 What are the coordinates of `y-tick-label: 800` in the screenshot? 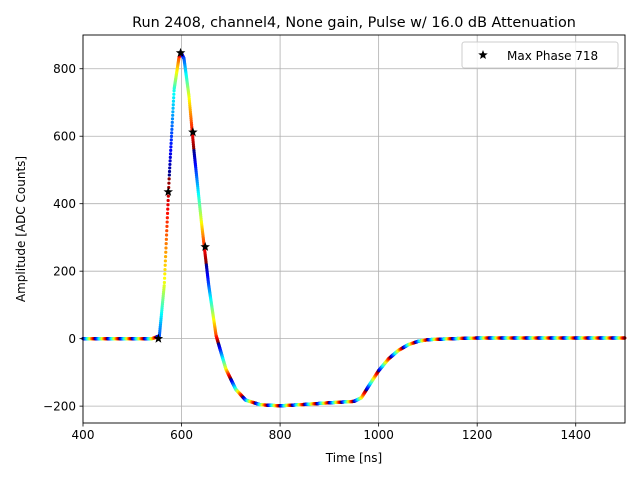 It's located at (64, 69).